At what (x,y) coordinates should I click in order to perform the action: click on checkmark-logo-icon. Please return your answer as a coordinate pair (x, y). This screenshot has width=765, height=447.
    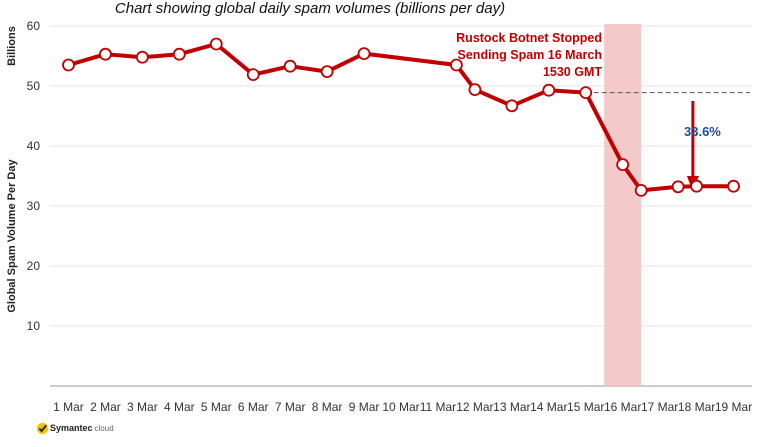
    Looking at the image, I should click on (42, 428).